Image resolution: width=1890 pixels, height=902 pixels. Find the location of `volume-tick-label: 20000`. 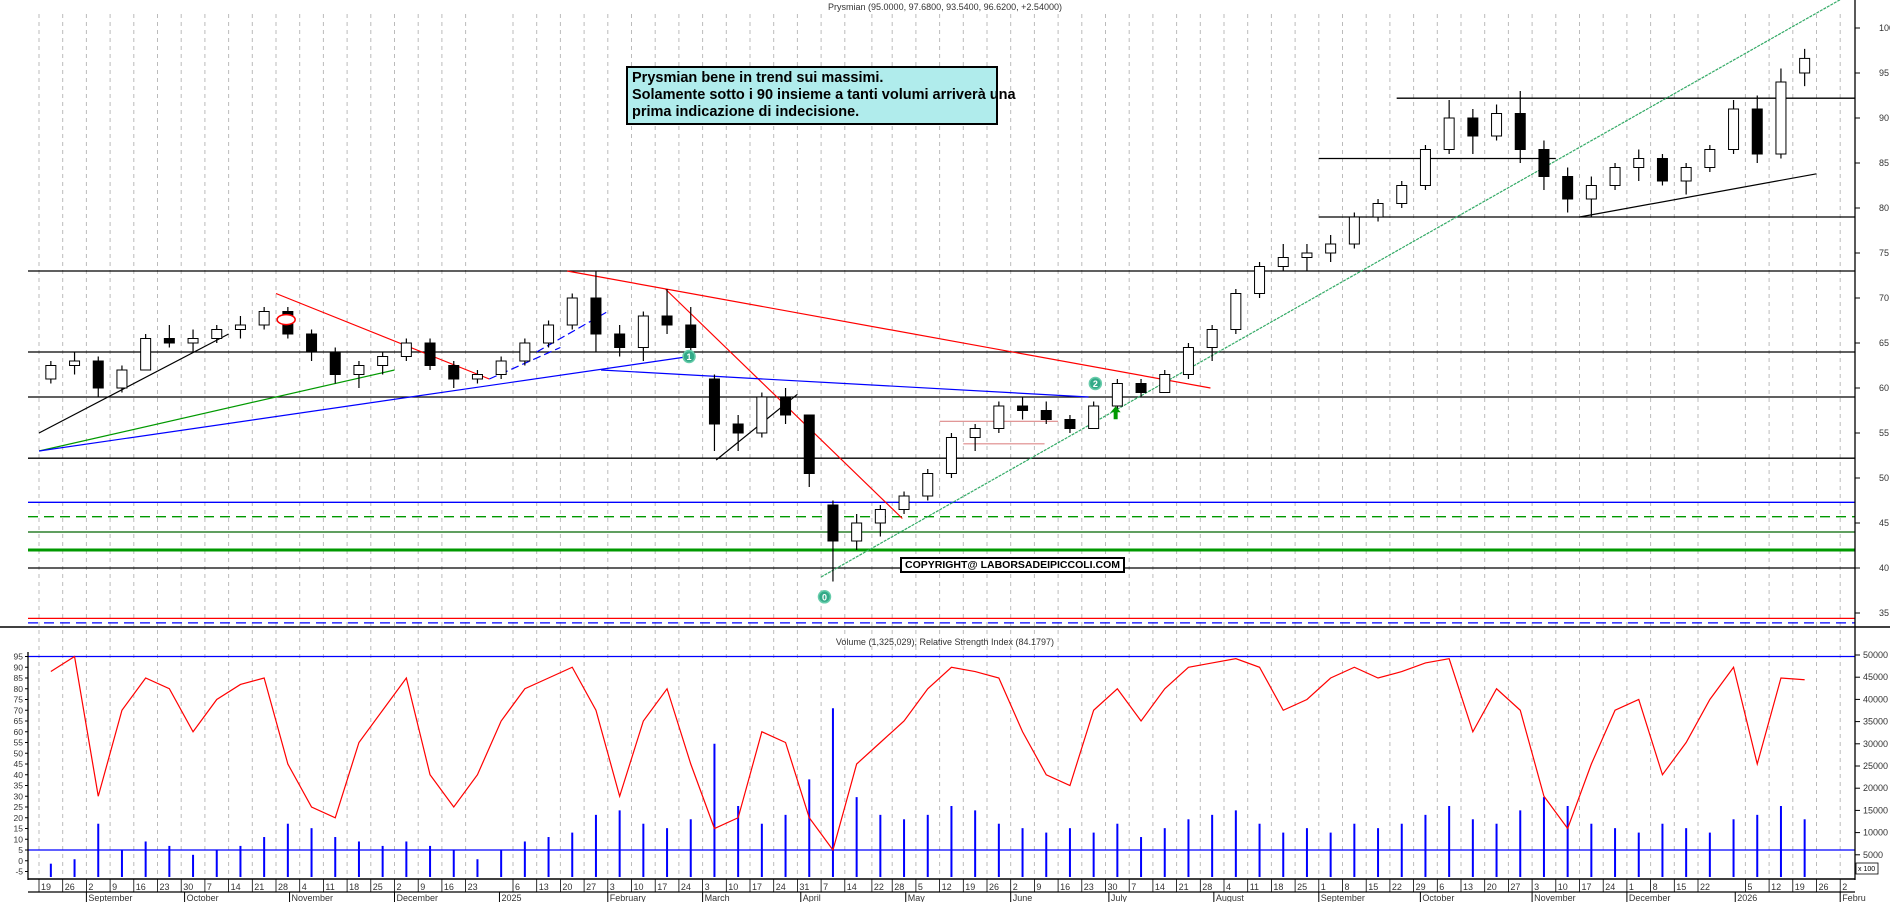

volume-tick-label: 20000 is located at coordinates (1875, 788).